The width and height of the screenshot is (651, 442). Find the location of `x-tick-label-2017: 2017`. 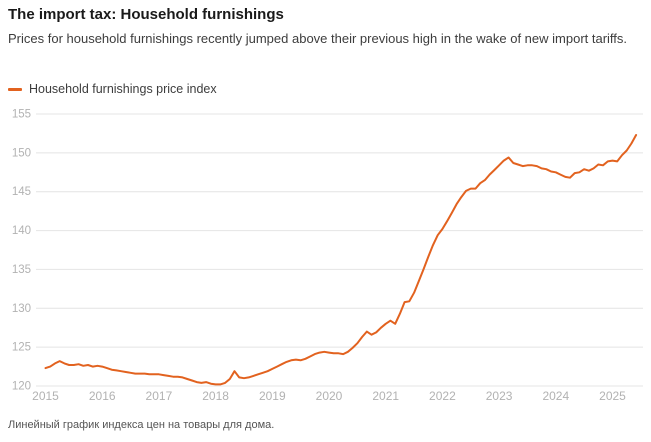

x-tick-label-2017: 2017 is located at coordinates (159, 396).